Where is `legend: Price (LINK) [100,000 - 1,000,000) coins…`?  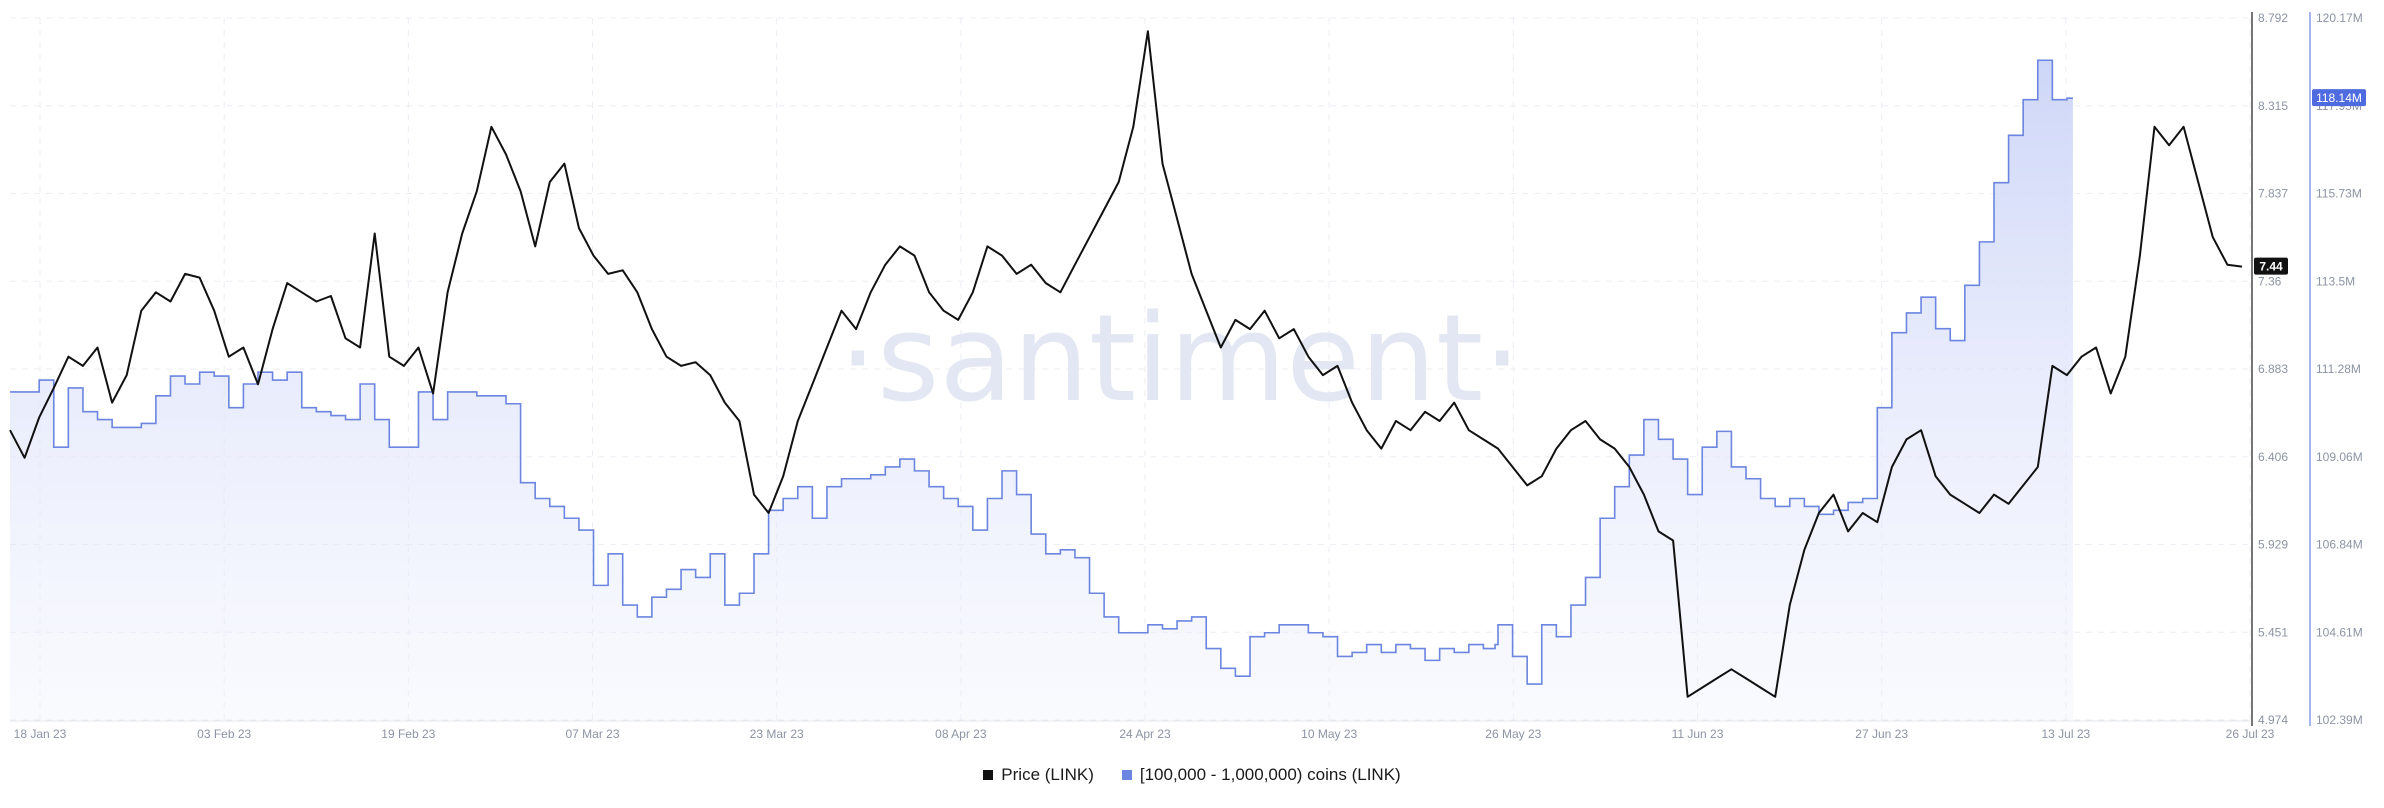 legend: Price (LINK) [100,000 - 1,000,000) coins… is located at coordinates (1192, 775).